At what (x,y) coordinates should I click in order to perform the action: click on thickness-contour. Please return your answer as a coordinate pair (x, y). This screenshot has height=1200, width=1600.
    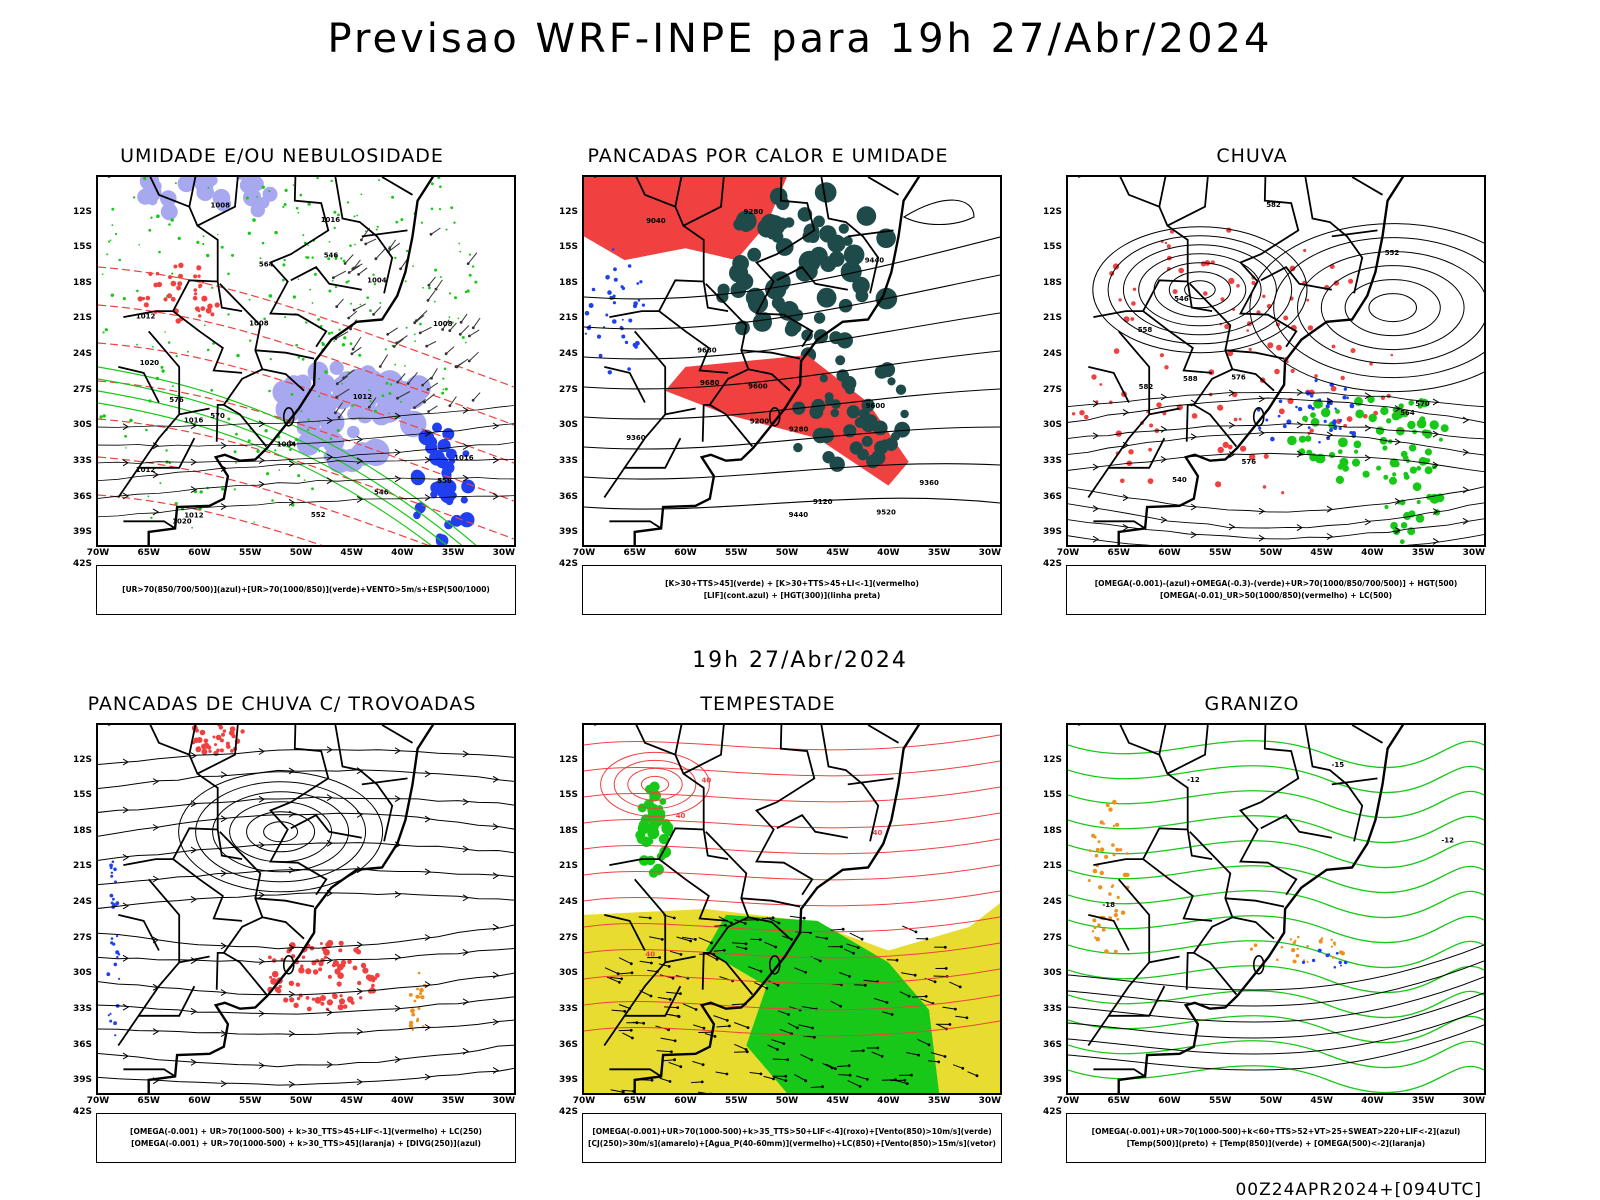
    Looking at the image, I should click on (264, 500).